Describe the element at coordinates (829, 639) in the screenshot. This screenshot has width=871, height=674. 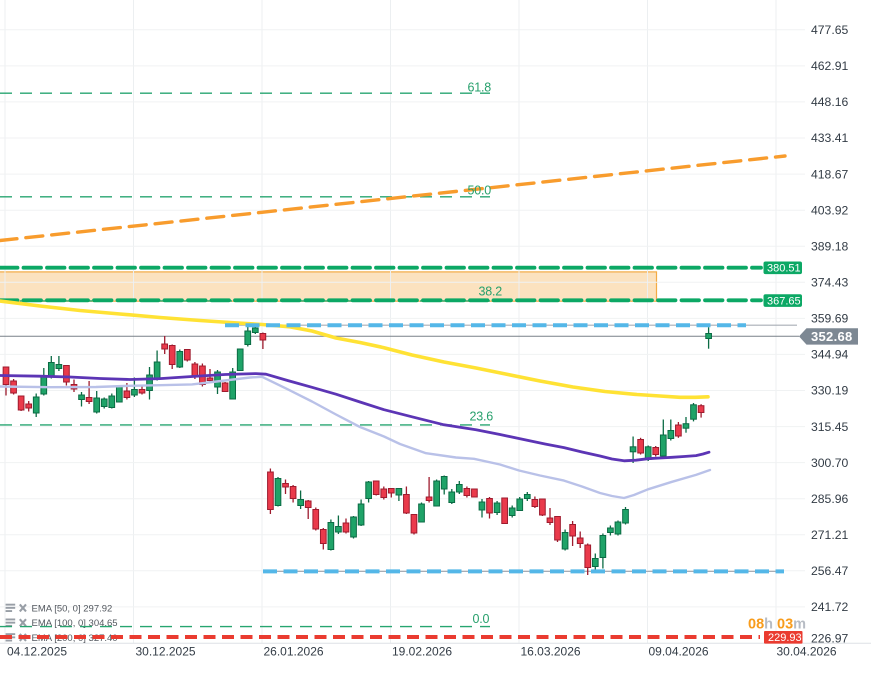
I see `svg-text: 226.97` at that location.